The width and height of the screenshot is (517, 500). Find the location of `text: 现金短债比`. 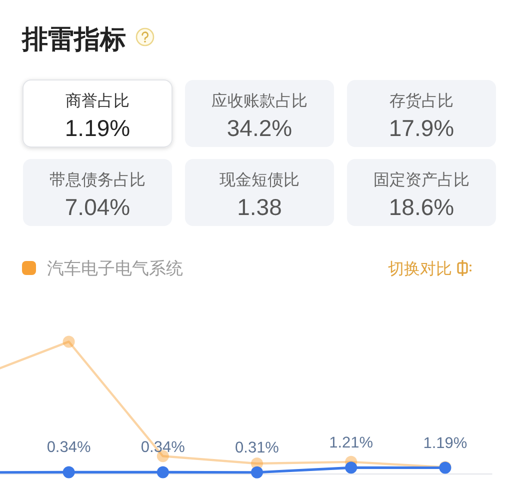

text: 现金短债比 is located at coordinates (260, 180).